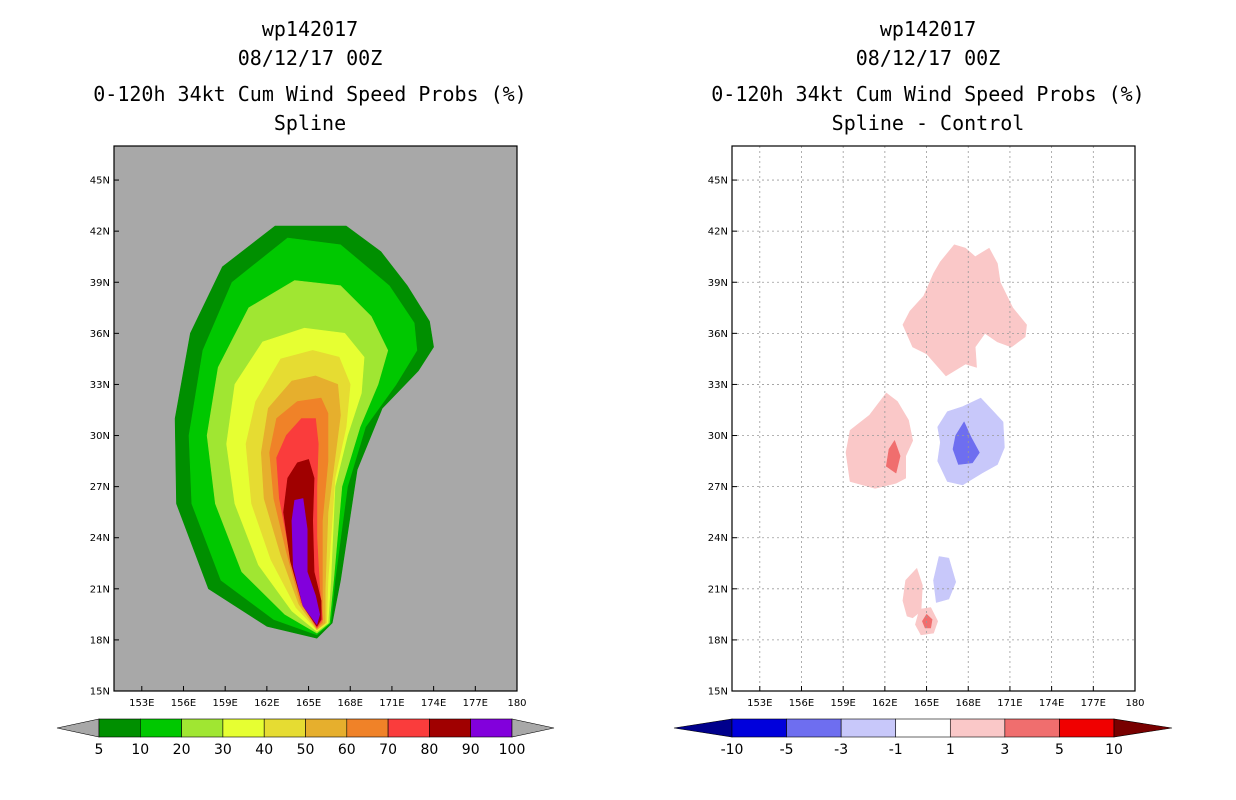  Describe the element at coordinates (310, 123) in the screenshot. I see `left-subtitle: Spline` at that location.